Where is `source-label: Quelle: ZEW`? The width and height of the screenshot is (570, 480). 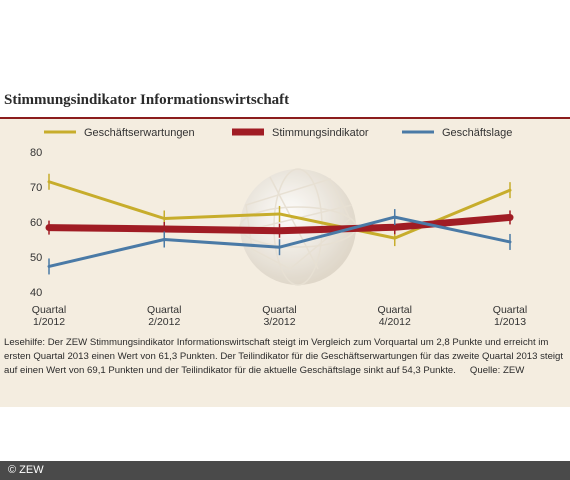
source-label: Quelle: ZEW is located at coordinates (497, 370).